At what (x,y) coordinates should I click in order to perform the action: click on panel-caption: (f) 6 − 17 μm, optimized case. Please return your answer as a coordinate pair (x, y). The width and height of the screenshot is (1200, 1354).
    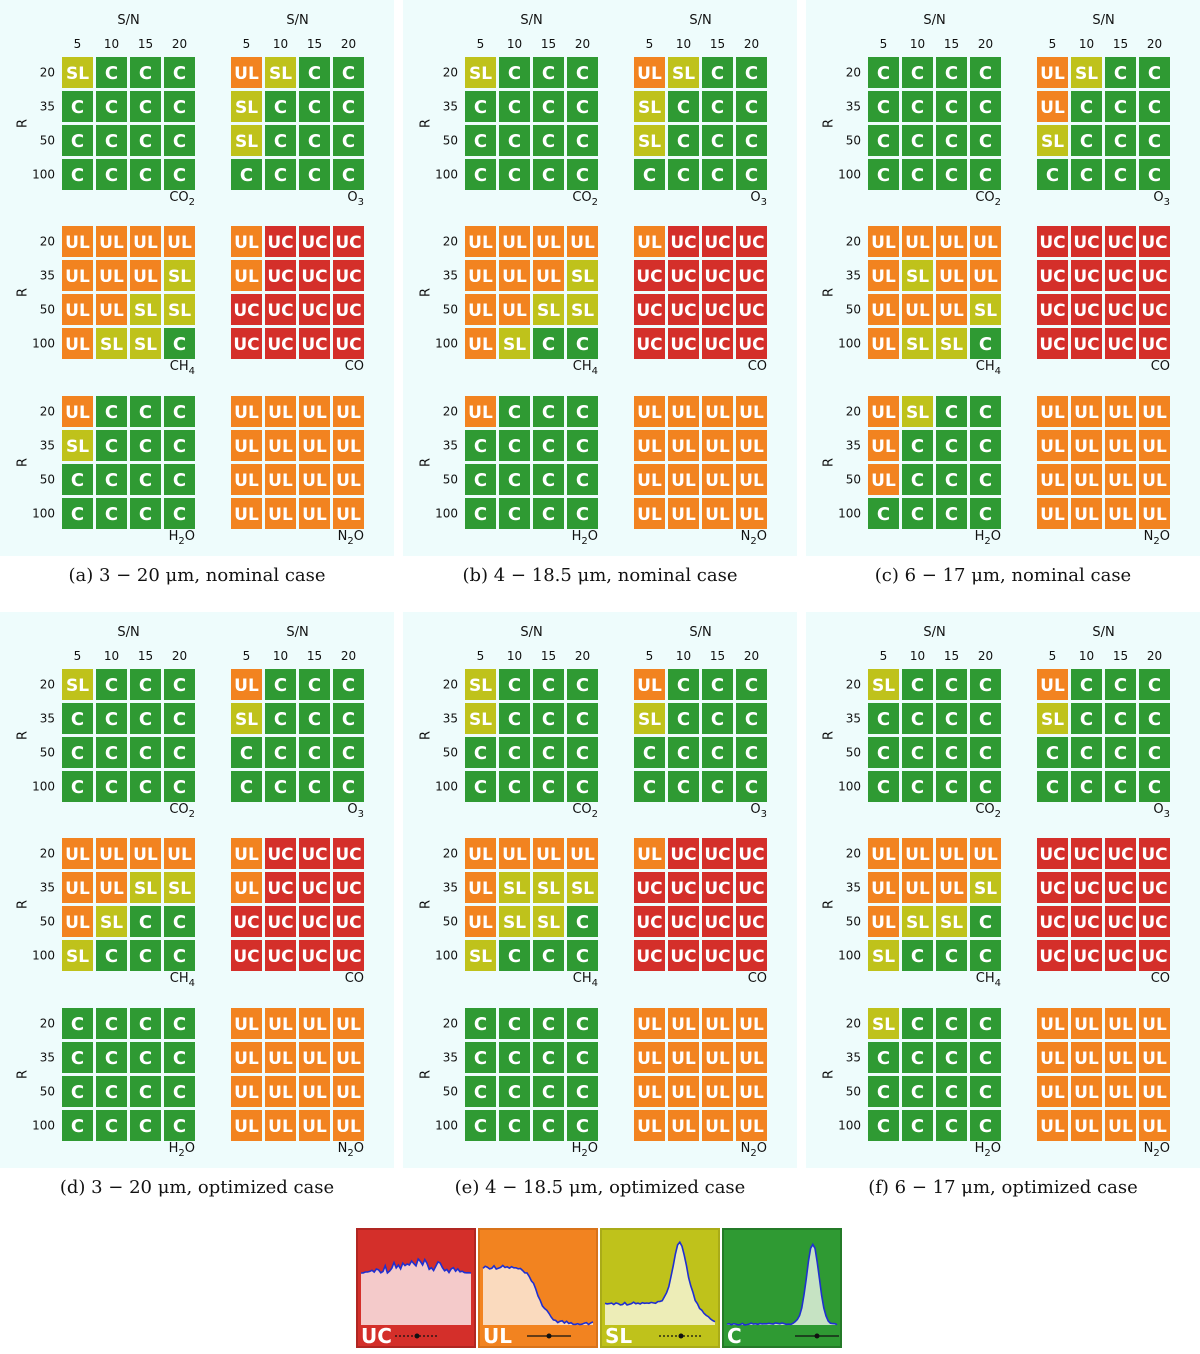
    Looking at the image, I should click on (1003, 1187).